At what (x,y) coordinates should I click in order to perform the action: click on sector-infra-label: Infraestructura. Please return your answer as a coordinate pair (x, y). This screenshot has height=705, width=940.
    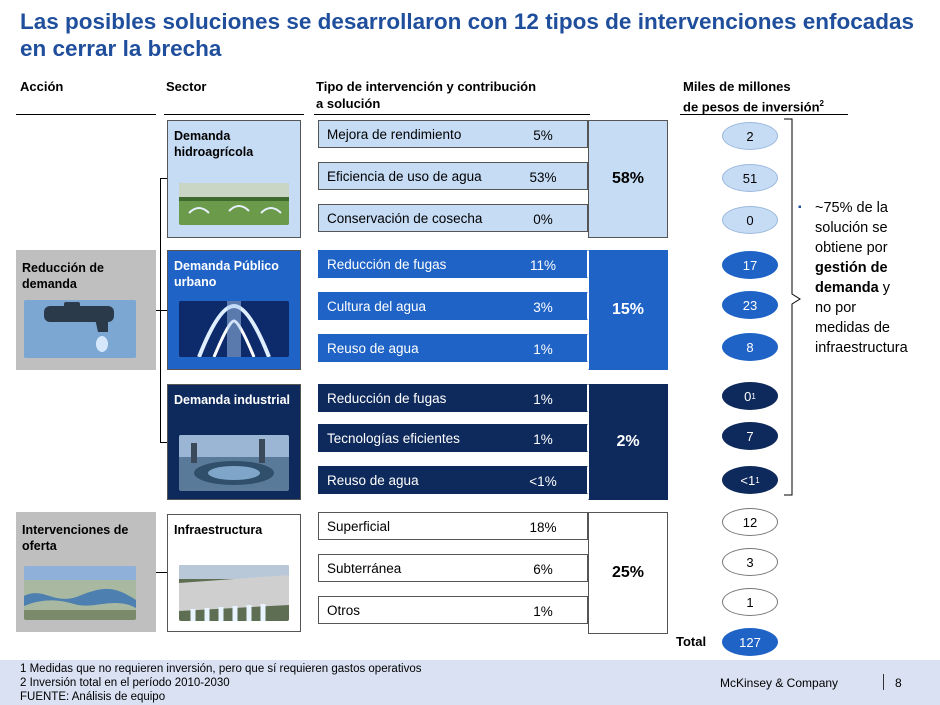
    Looking at the image, I should click on (218, 530).